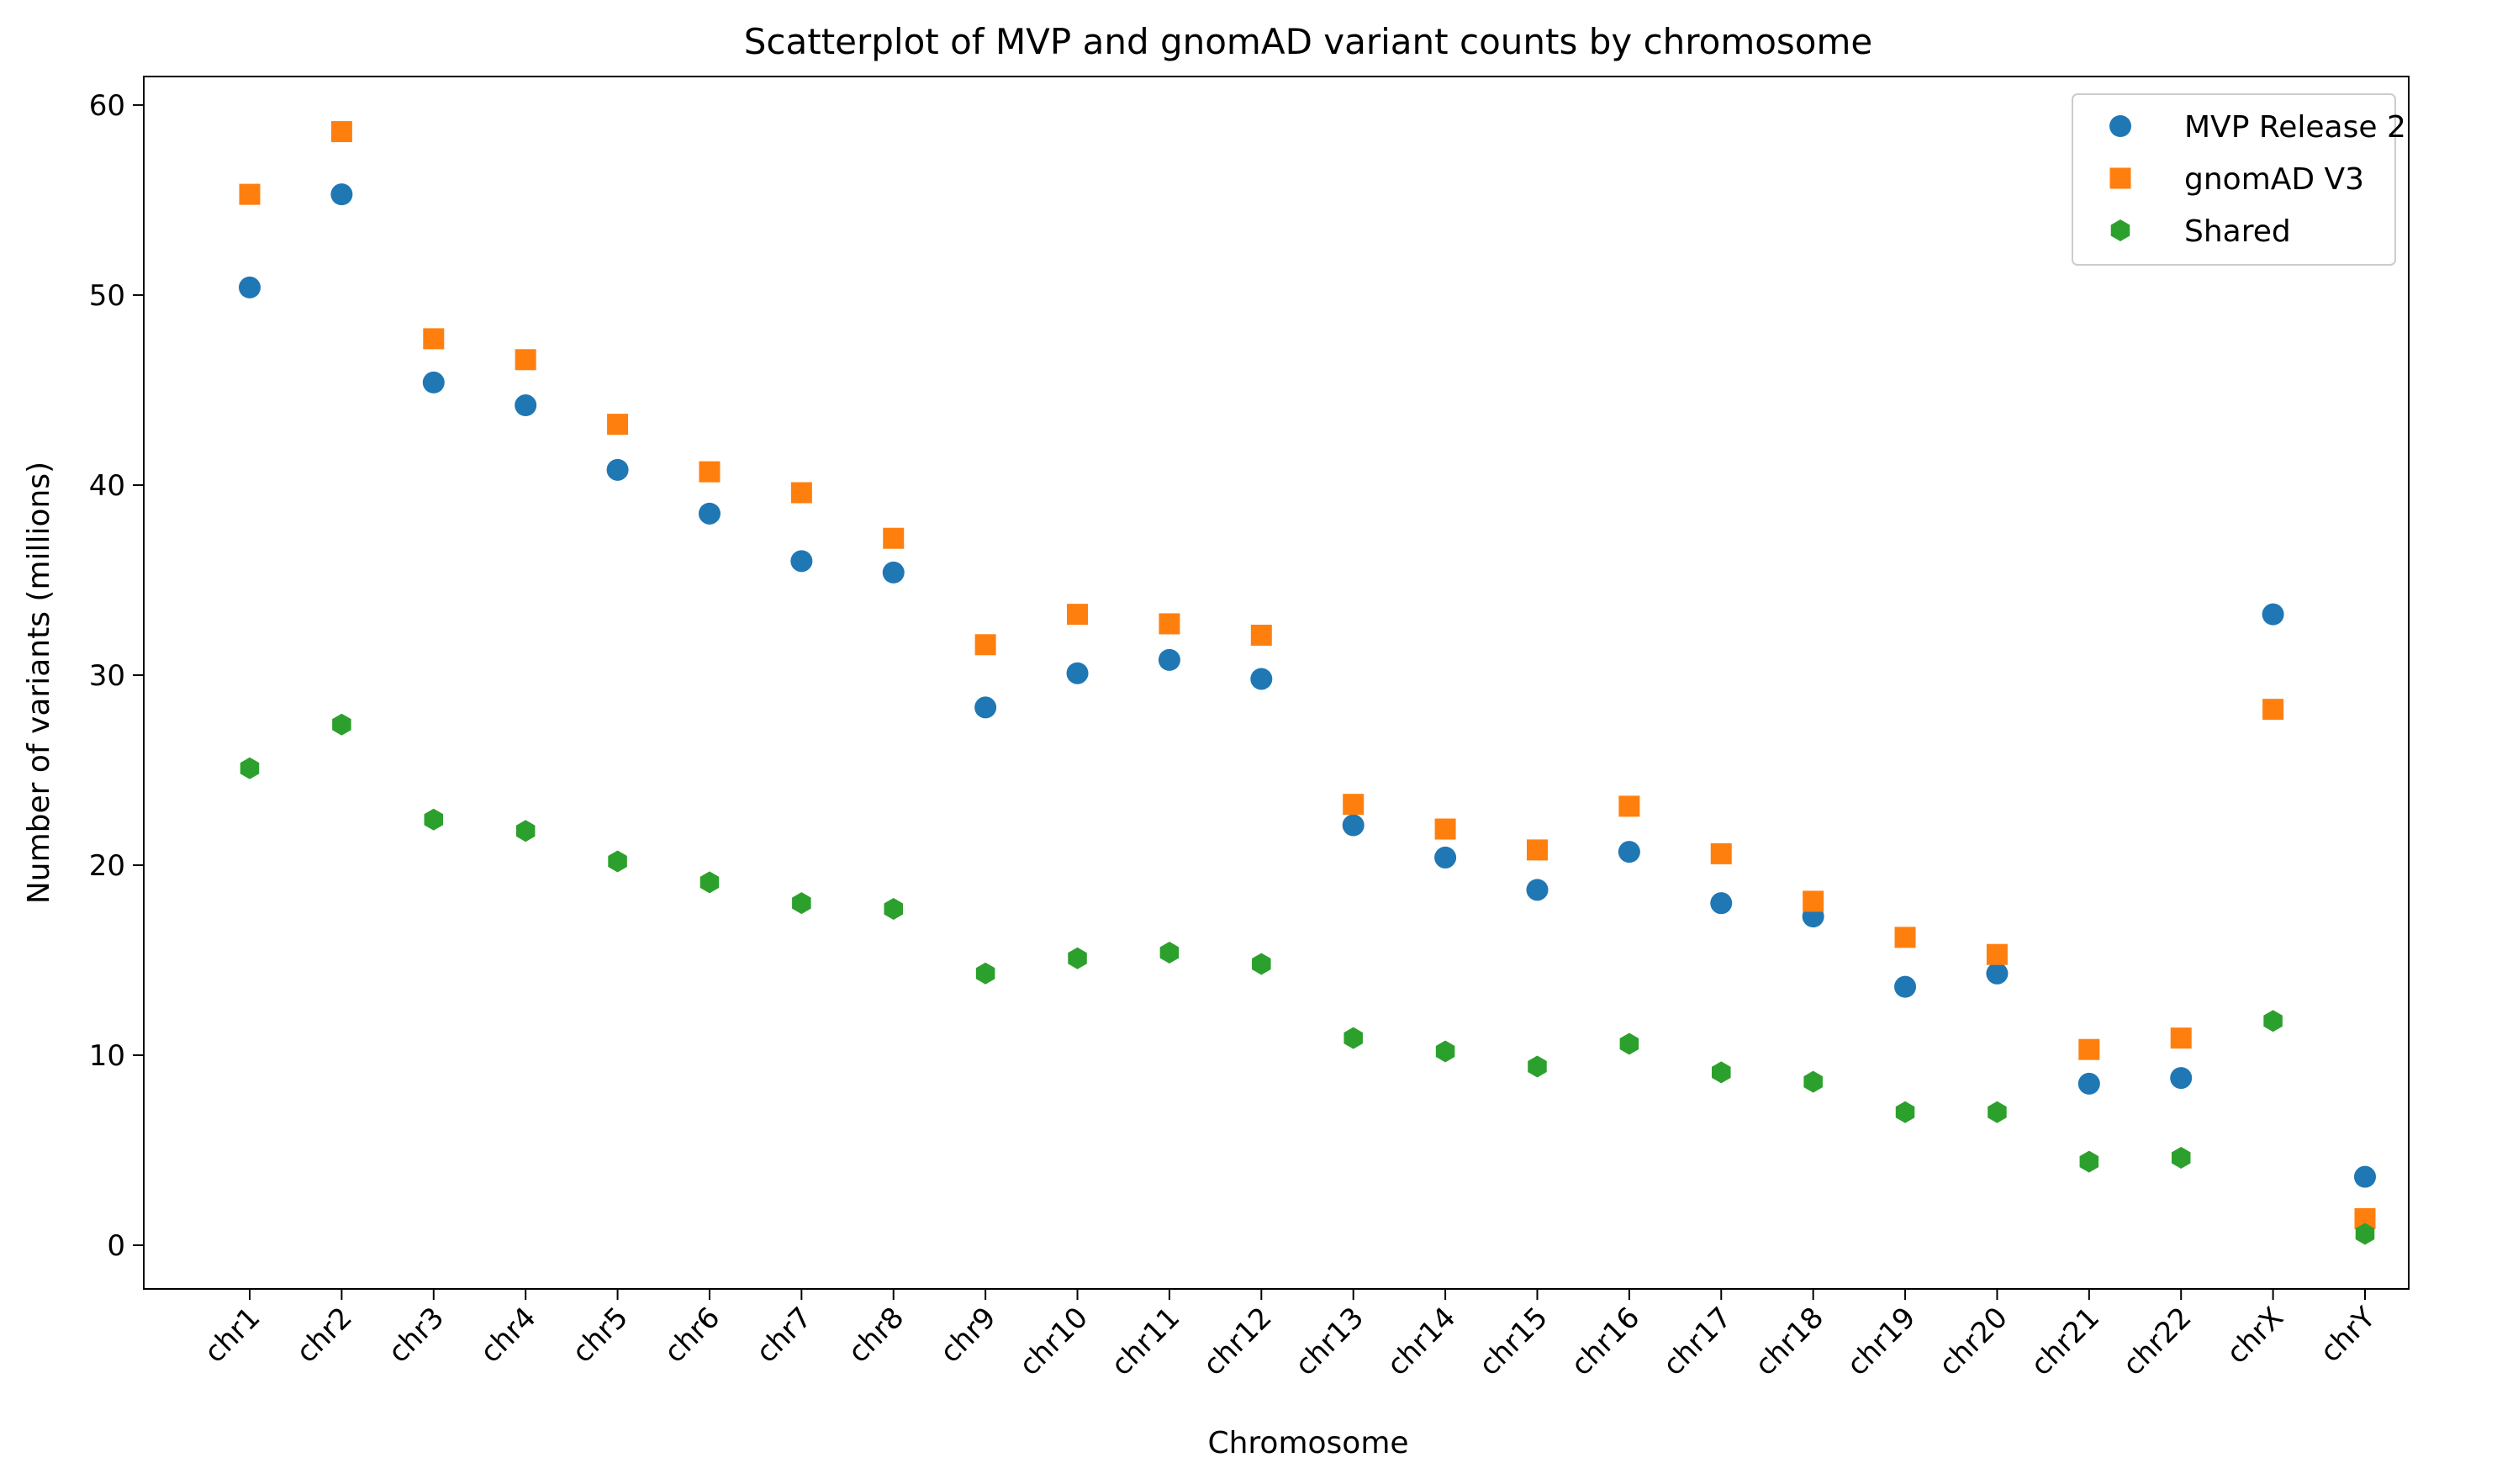 This screenshot has width=2497, height=1484. What do you see at coordinates (107, 106) in the screenshot?
I see `y-tick-label: 60` at bounding box center [107, 106].